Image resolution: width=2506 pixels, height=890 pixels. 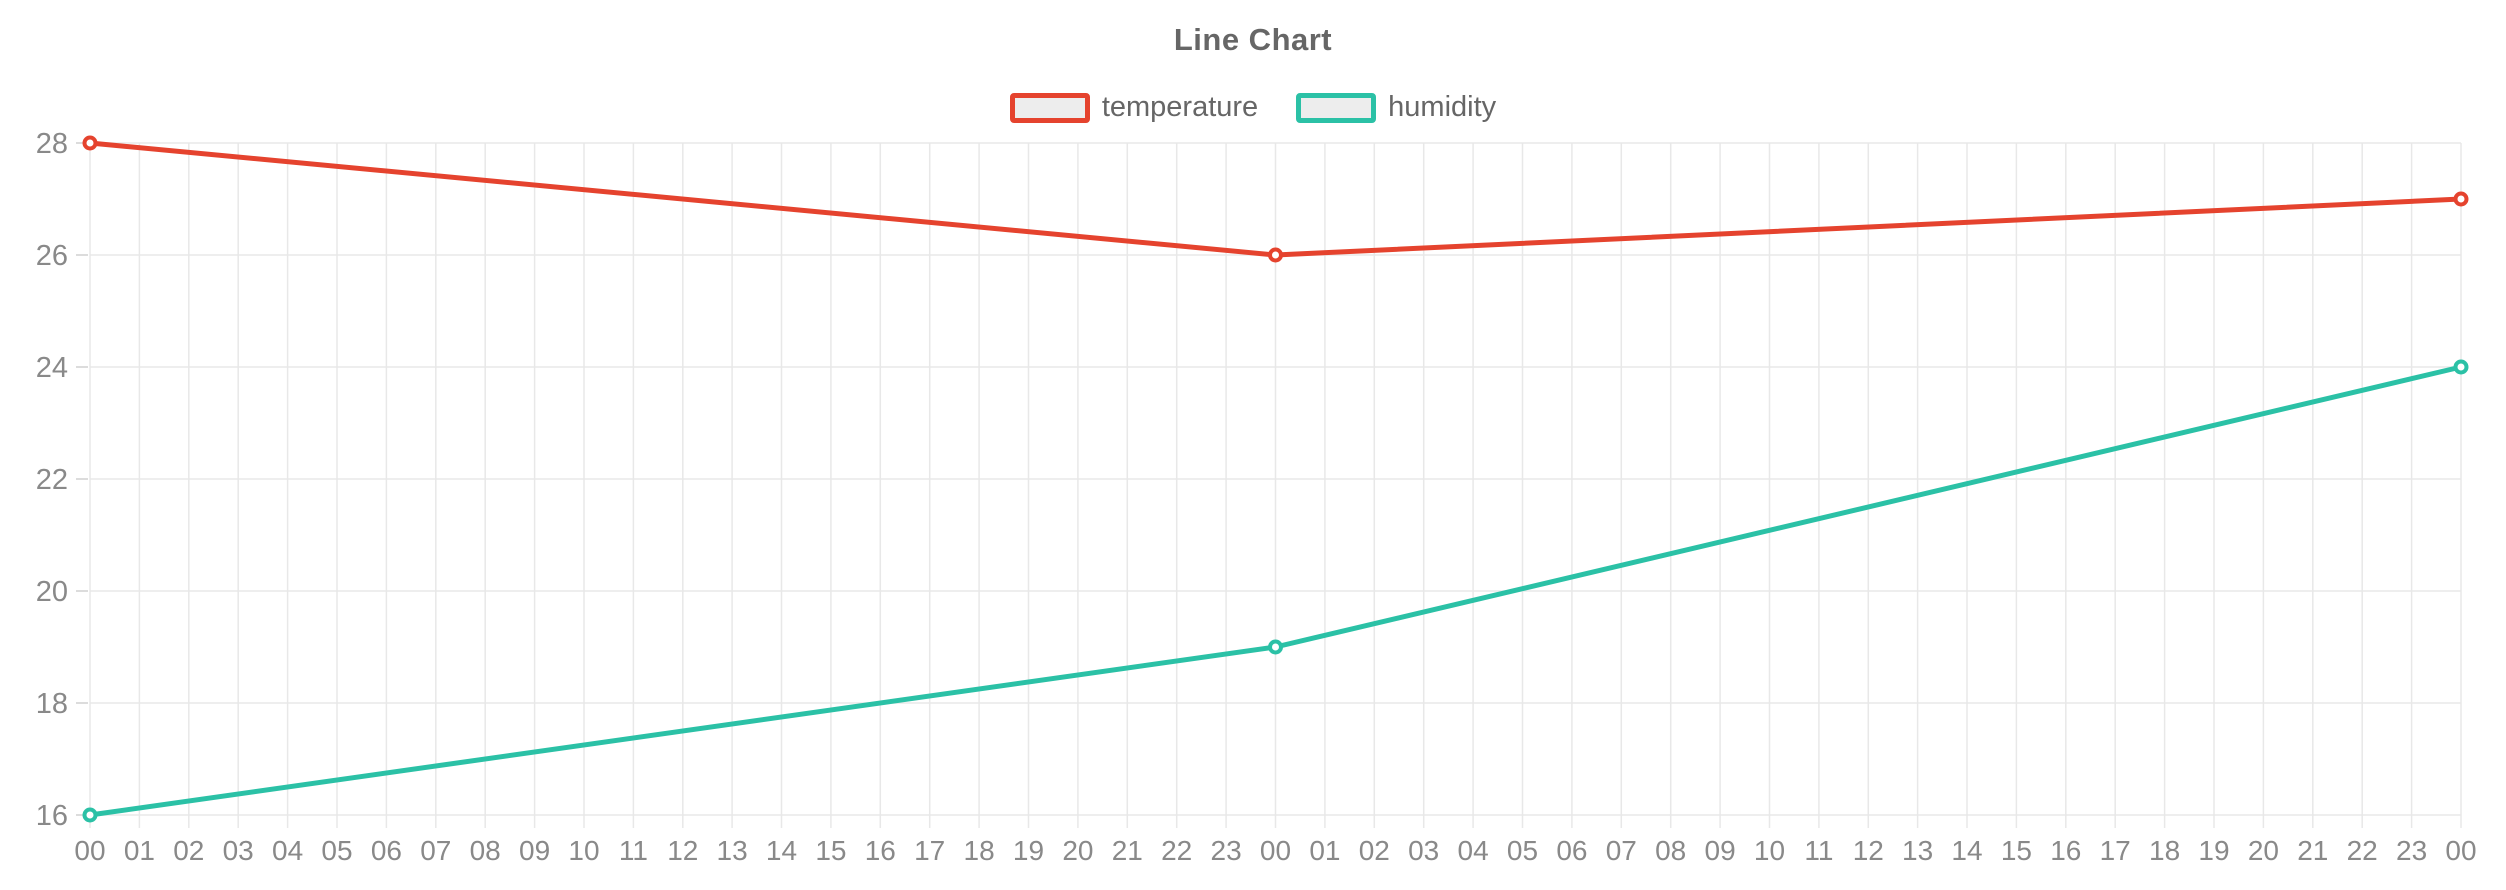 I want to click on humidity-legend-swatch, so click(x=1336, y=107).